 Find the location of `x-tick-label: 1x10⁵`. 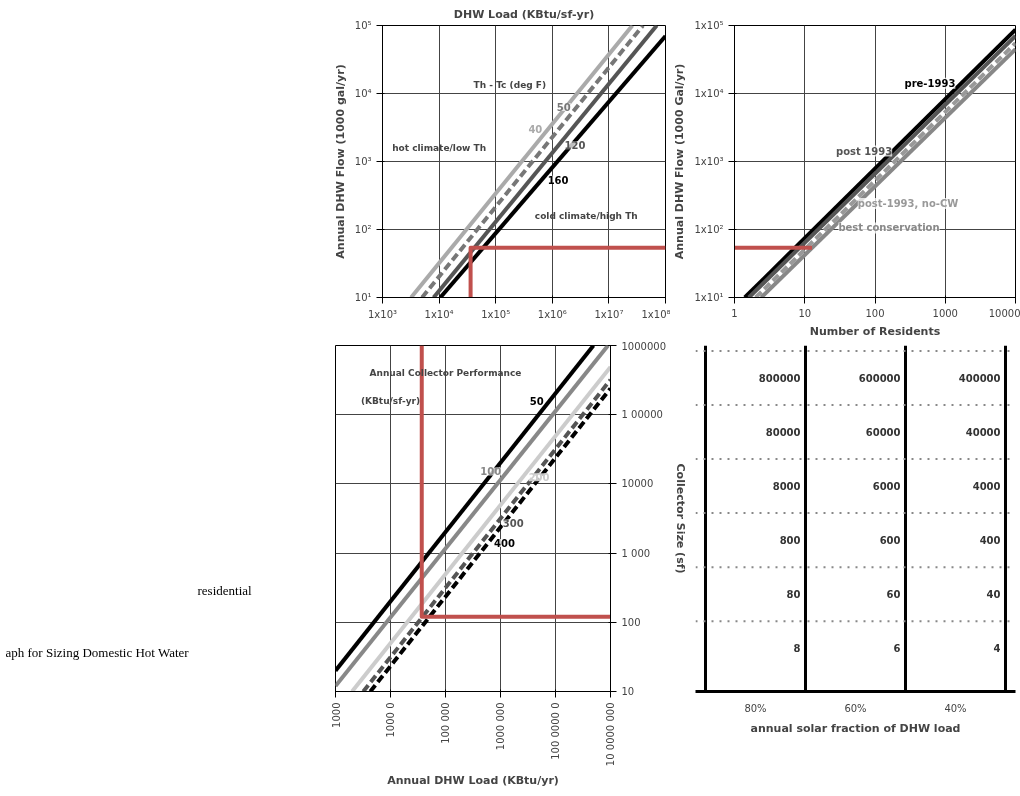

x-tick-label: 1x10⁵ is located at coordinates (496, 314).